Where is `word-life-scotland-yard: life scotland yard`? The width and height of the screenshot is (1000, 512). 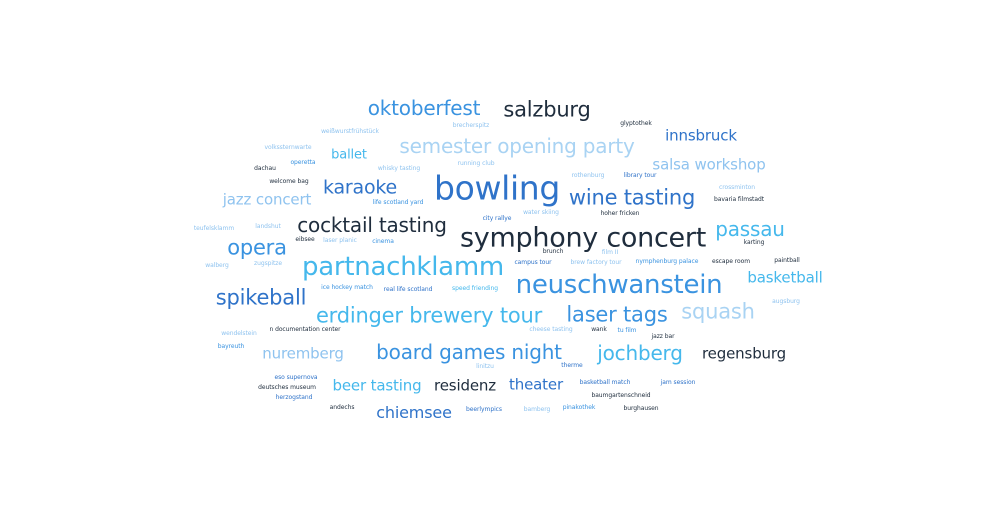
word-life-scotland-yard: life scotland yard is located at coordinates (398, 202).